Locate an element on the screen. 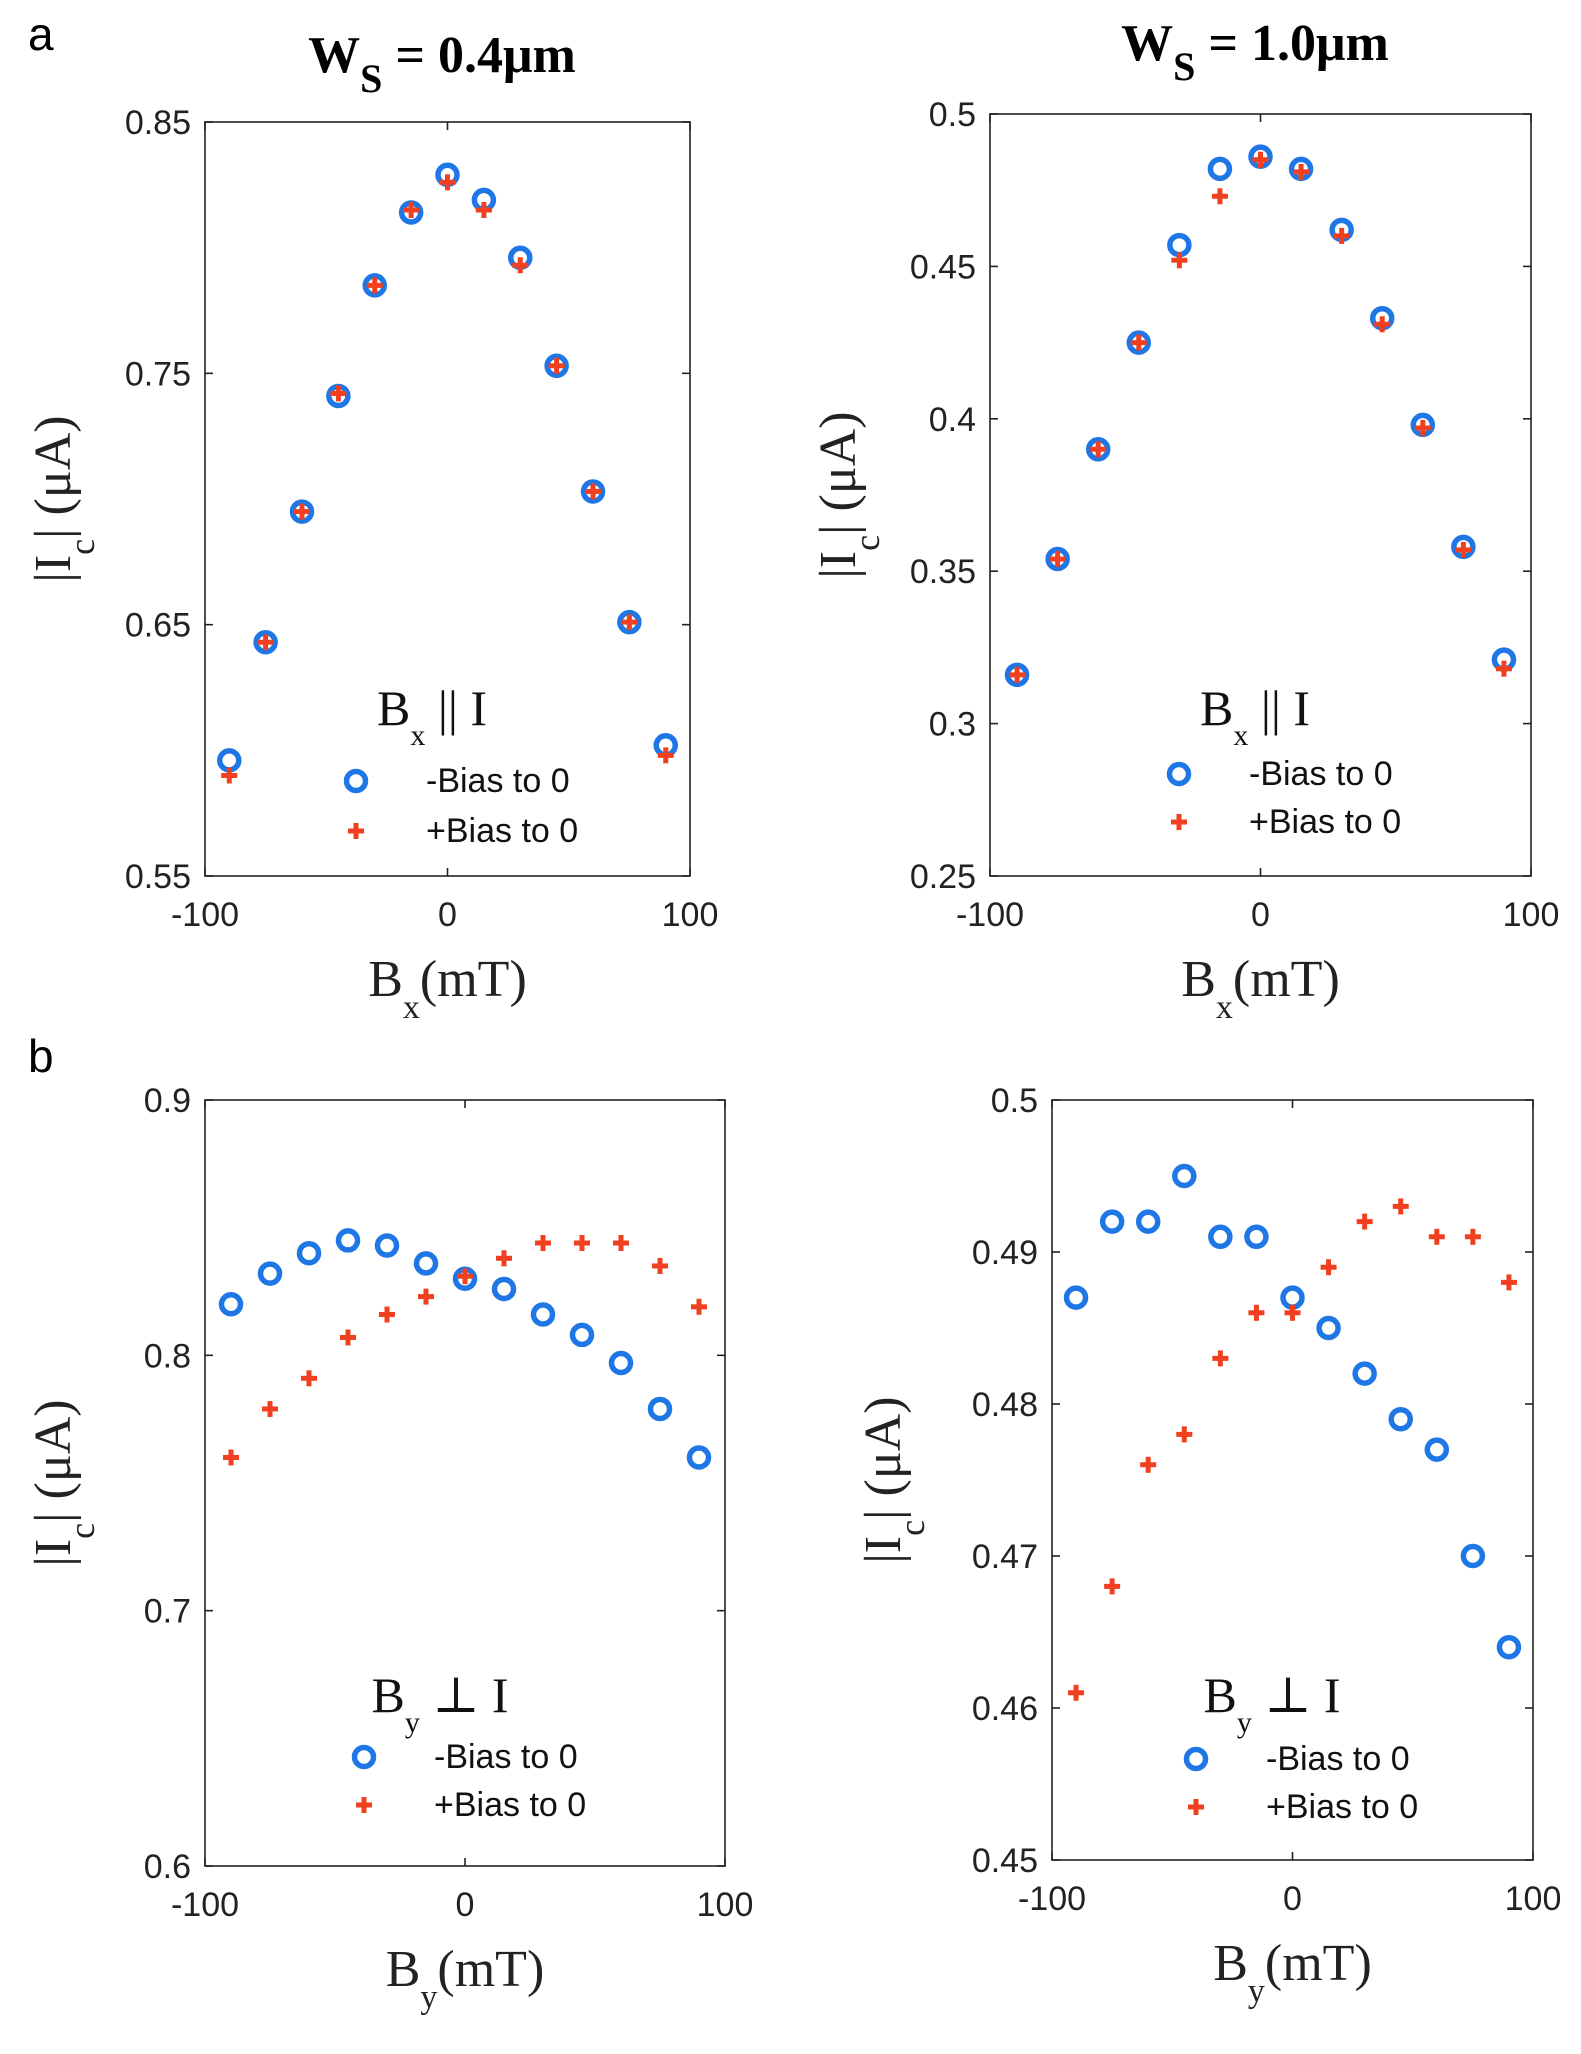 The image size is (1581, 2054). legend-title: Bx || I is located at coordinates (432, 716).